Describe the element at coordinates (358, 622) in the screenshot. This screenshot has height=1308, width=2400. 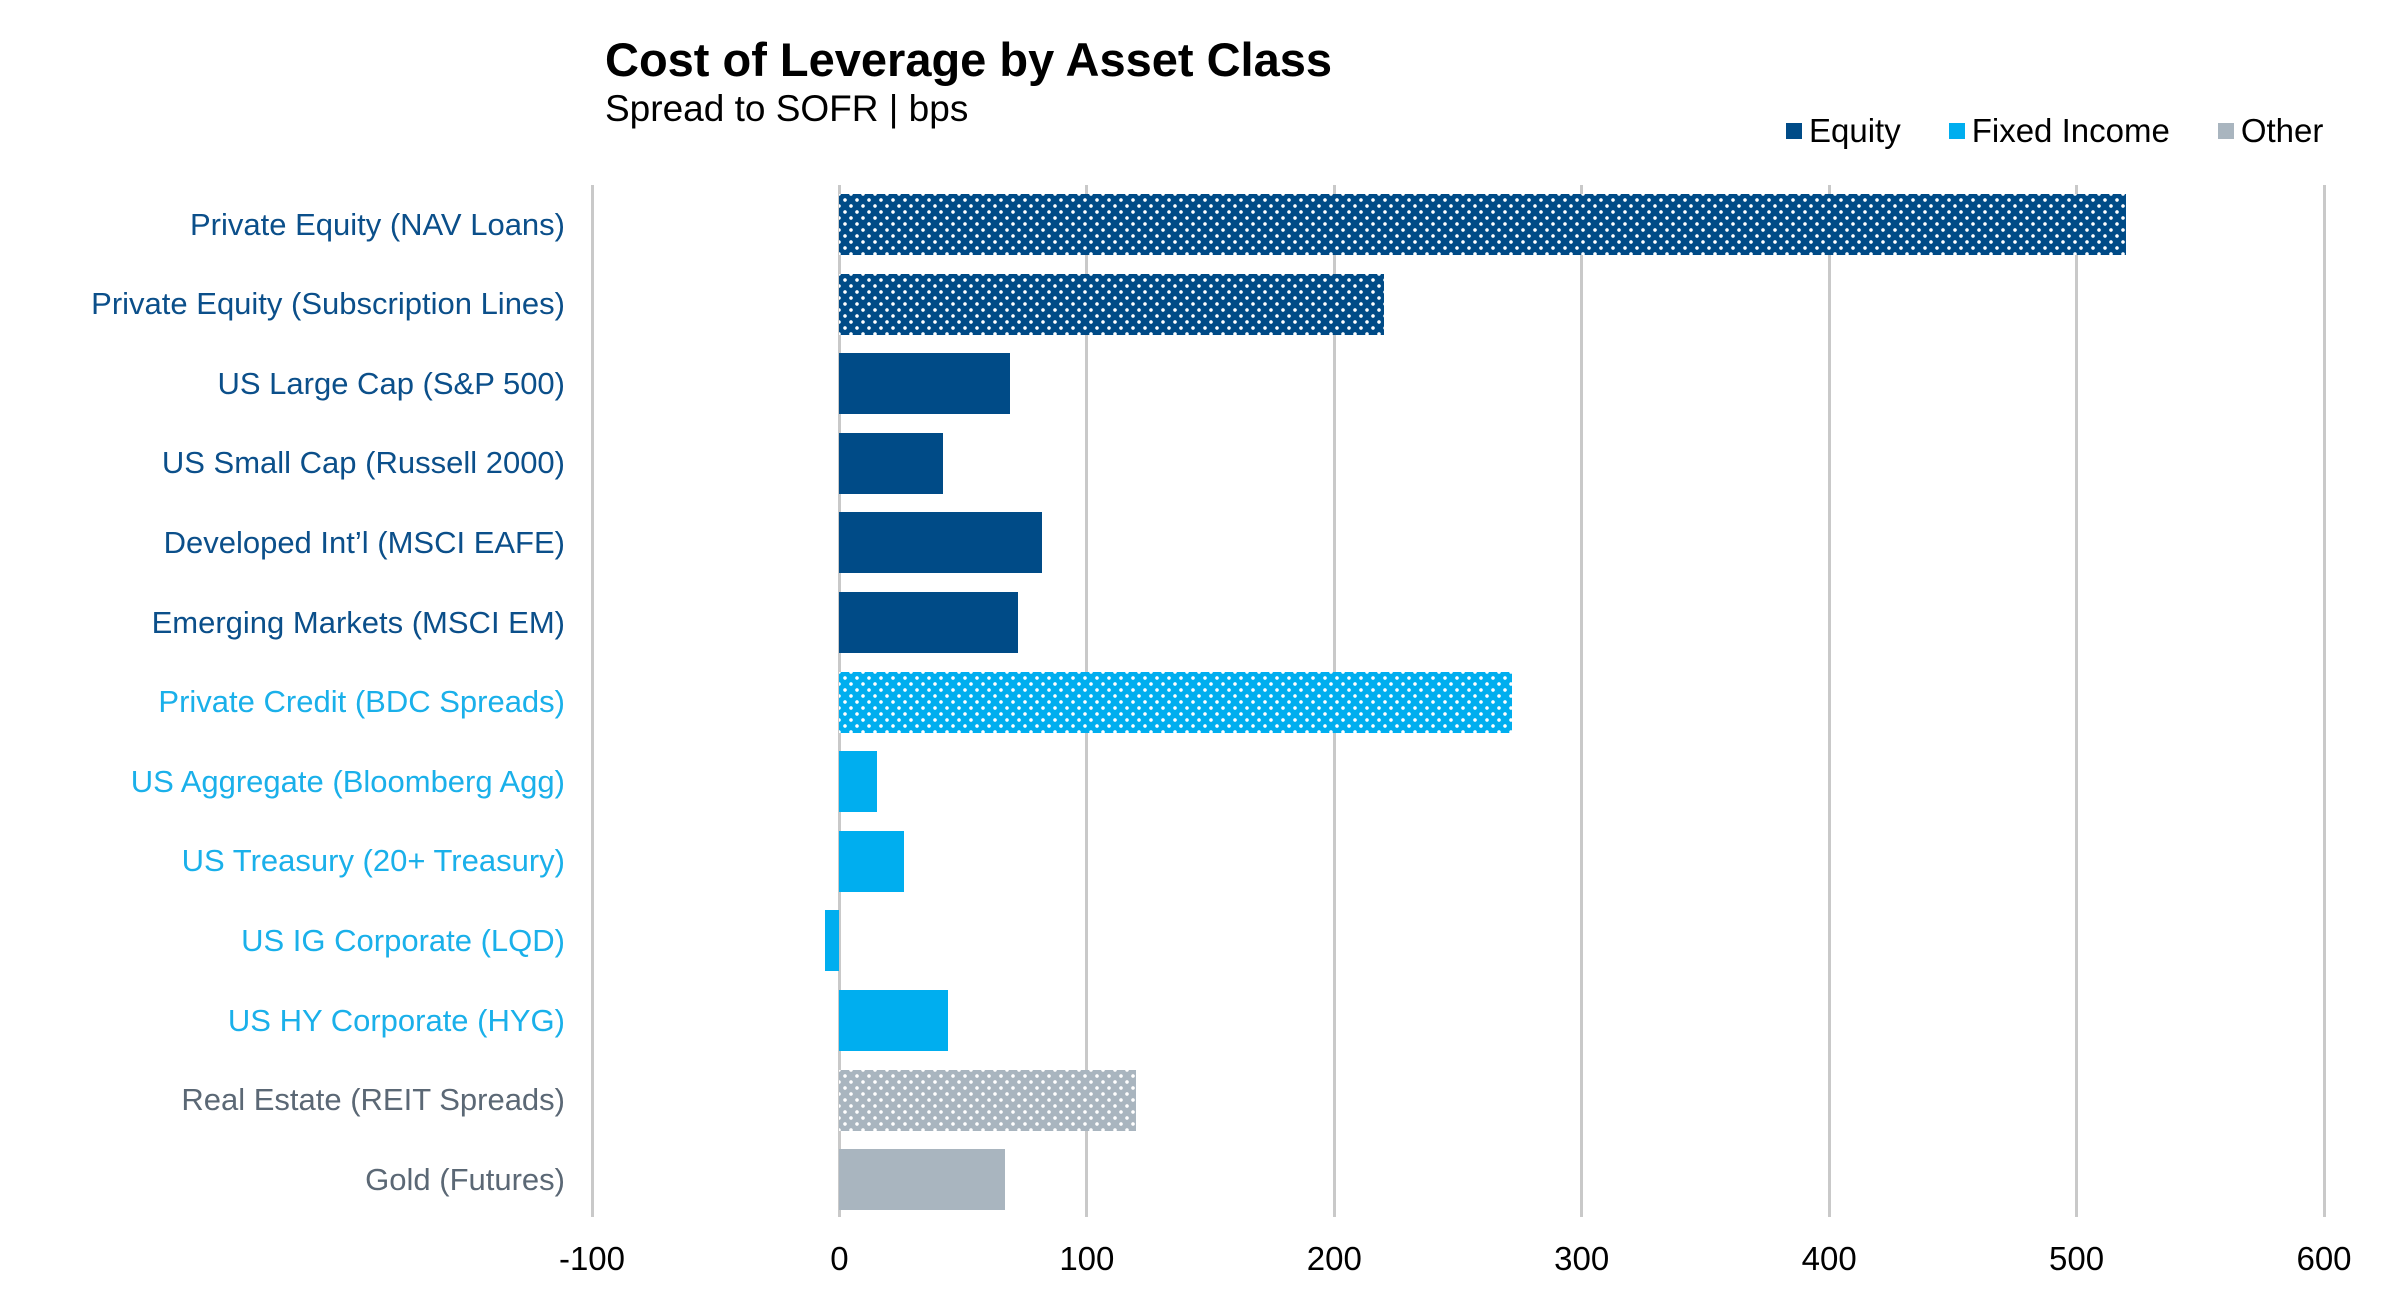
I see `category-label: Emerging Markets (MSCI EM)` at that location.